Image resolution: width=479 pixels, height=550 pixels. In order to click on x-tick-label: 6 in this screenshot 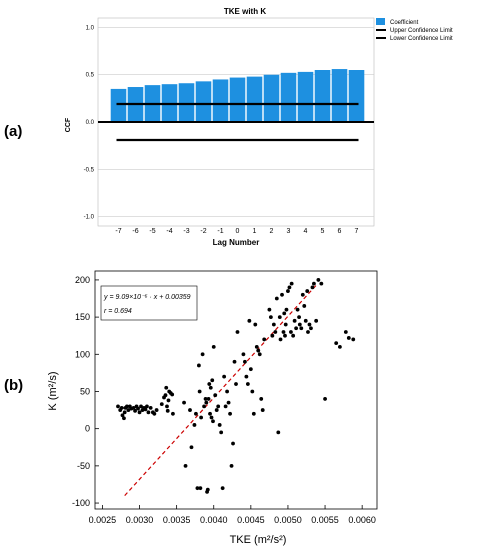, I will do `click(340, 231)`.